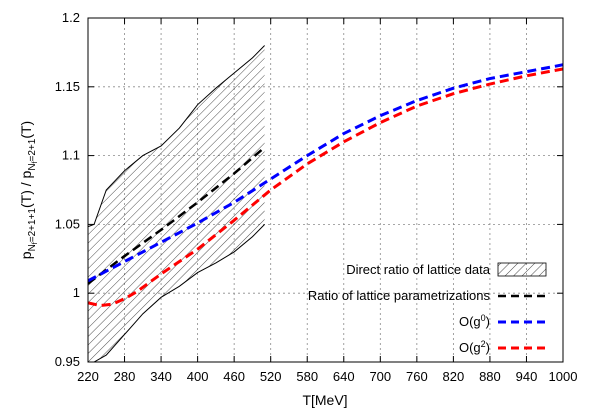 The height and width of the screenshot is (415, 593). What do you see at coordinates (35, 162) in the screenshot?
I see `y-label-den-sub-sub: f` at bounding box center [35, 162].